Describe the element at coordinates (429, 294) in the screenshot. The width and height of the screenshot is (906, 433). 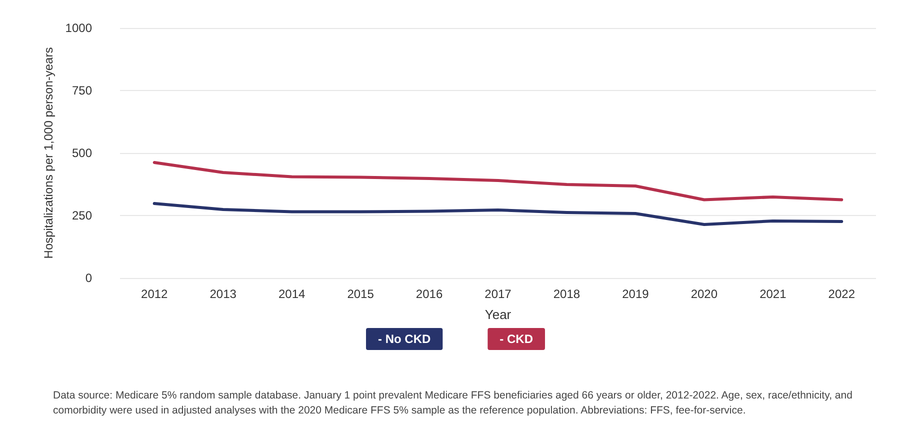
I see `x-tick-label: 2016` at that location.